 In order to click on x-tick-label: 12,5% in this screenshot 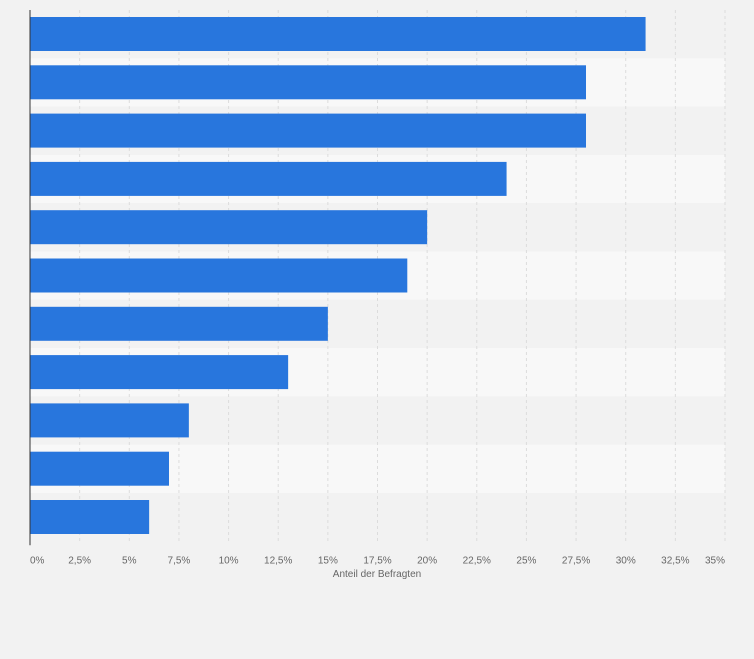, I will do `click(278, 560)`.